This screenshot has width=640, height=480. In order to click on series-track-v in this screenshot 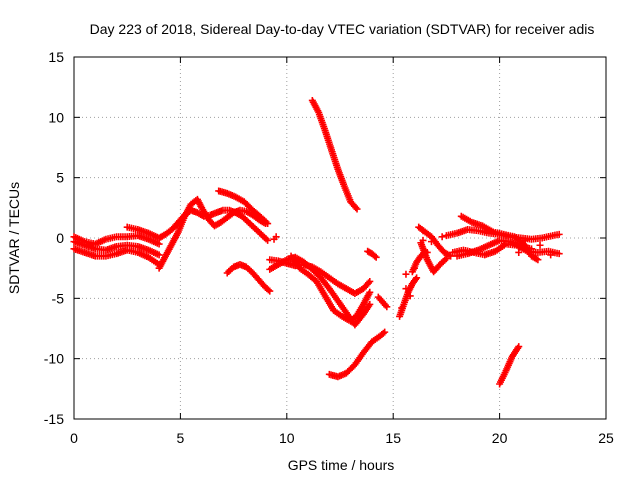, I will do `click(494, 248)`.